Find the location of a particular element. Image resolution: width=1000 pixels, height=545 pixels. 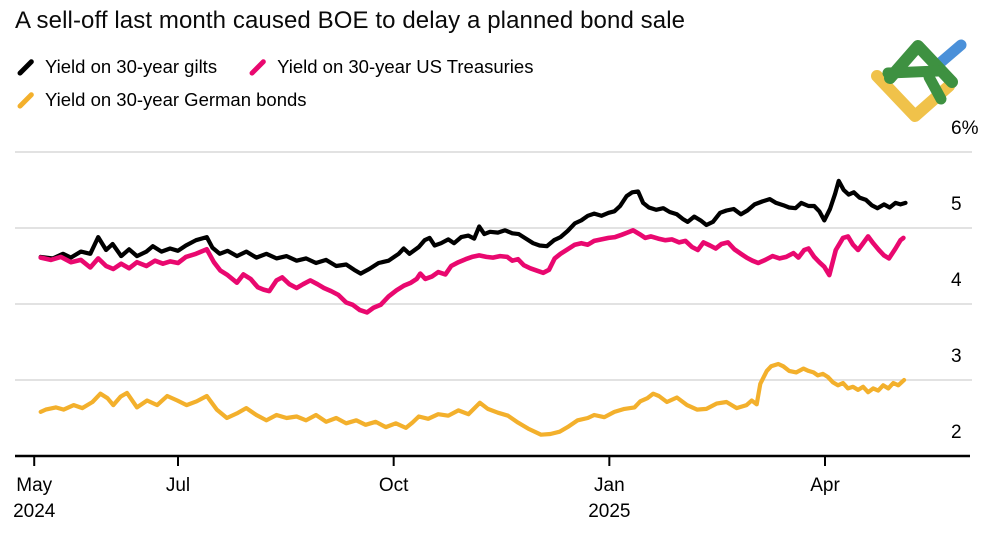

x-axis-label-Apr: Apr is located at coordinates (825, 485).